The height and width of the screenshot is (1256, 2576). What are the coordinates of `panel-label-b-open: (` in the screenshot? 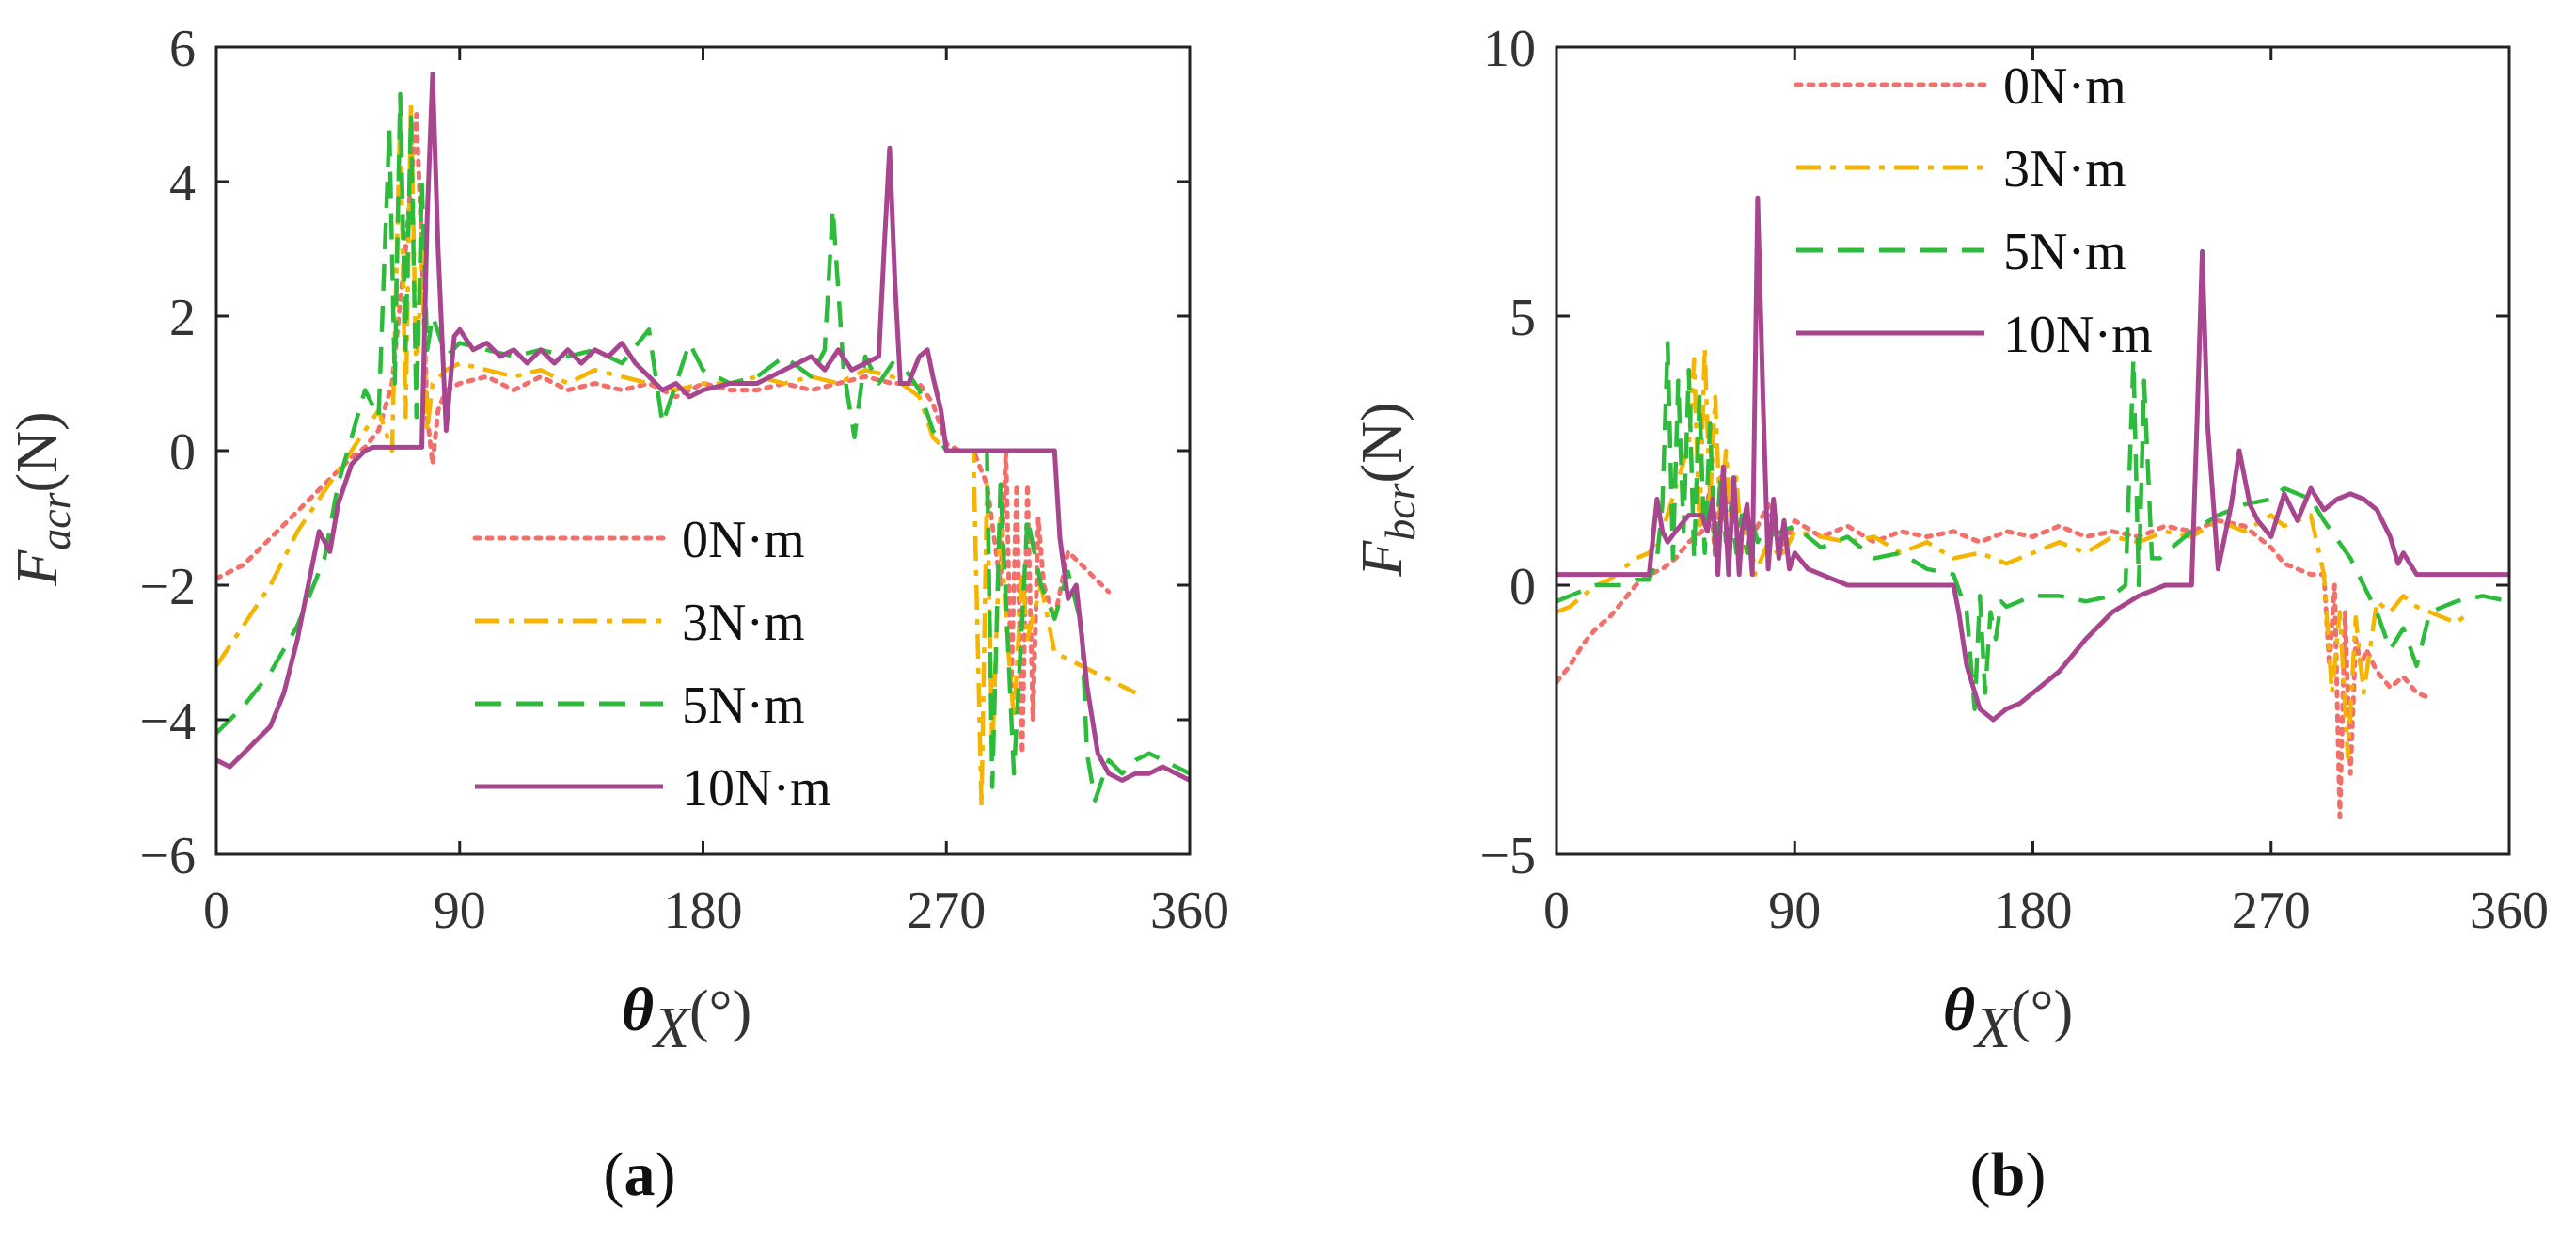 It's located at (1980, 1175).